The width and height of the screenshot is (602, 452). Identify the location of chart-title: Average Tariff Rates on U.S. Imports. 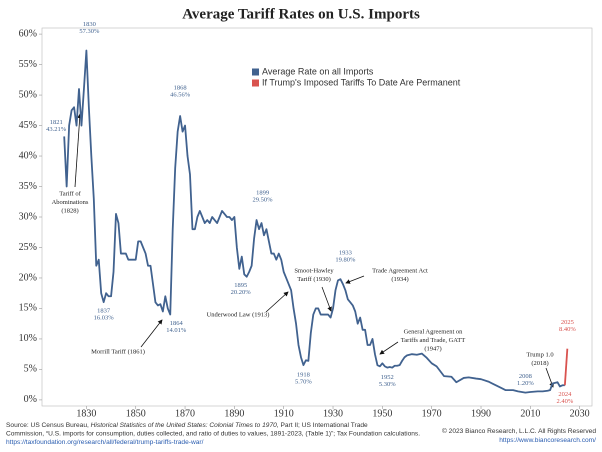
(301, 14).